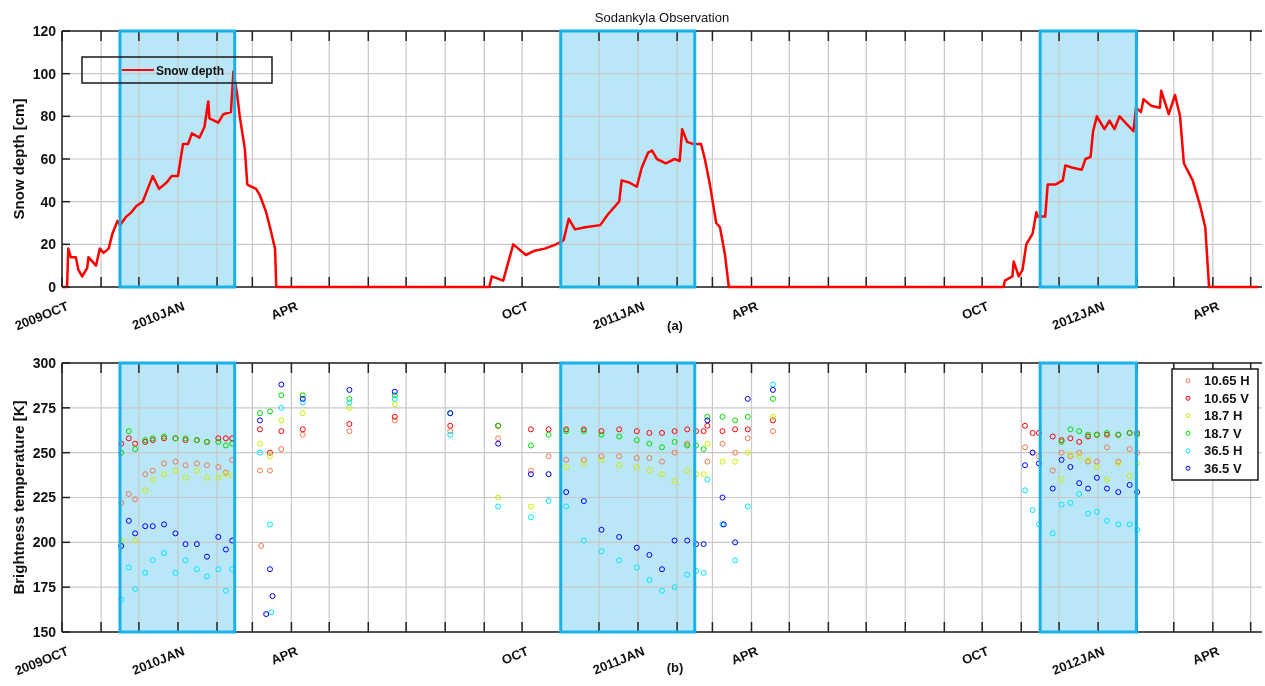  What do you see at coordinates (44, 587) in the screenshot?
I see `y-tick-label: 175` at bounding box center [44, 587].